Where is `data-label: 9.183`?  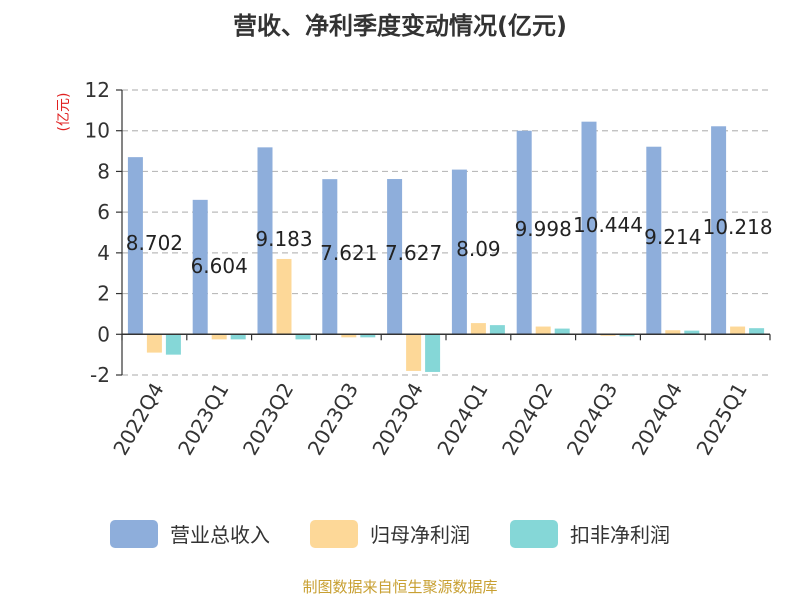 data-label: 9.183 is located at coordinates (283, 239).